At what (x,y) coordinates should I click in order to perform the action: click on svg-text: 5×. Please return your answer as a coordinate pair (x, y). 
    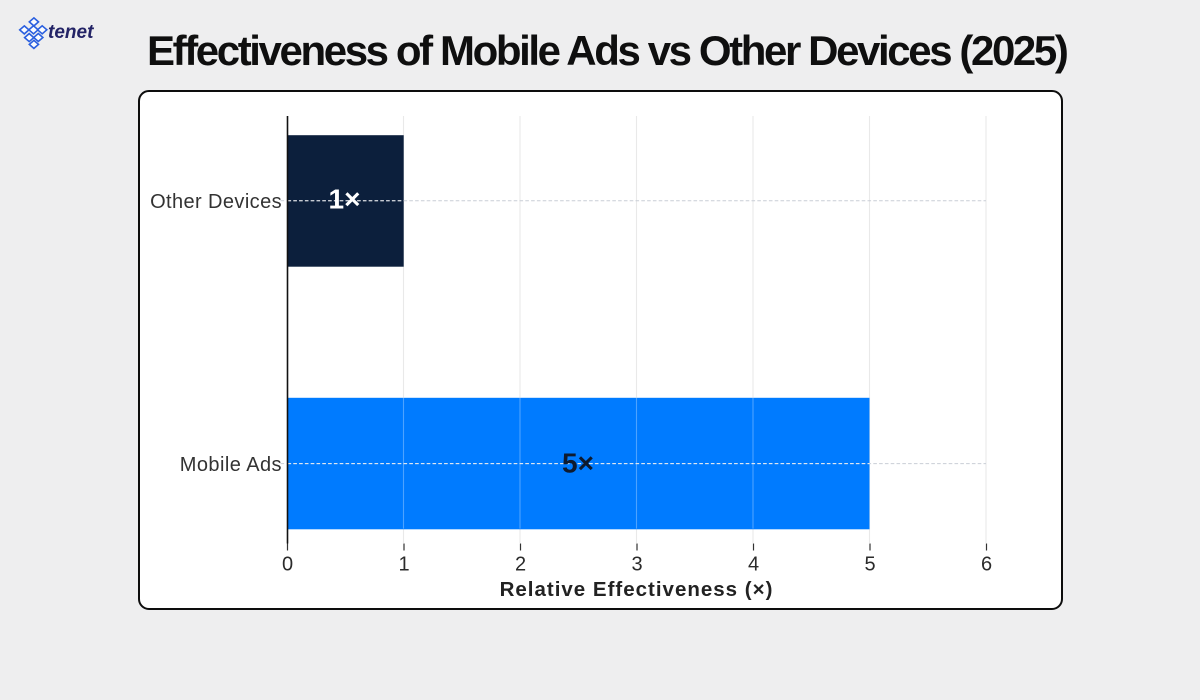
    Looking at the image, I should click on (578, 463).